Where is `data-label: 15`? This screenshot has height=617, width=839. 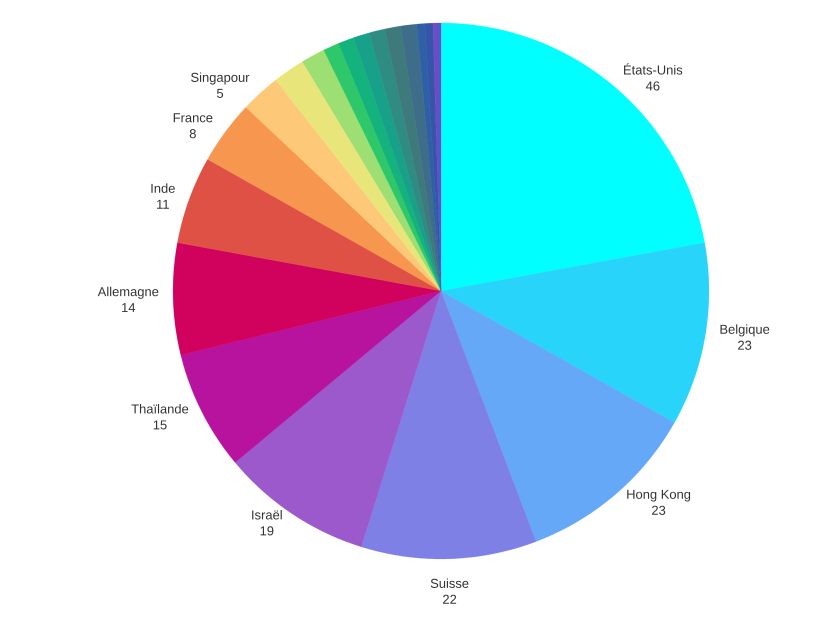 data-label: 15 is located at coordinates (160, 425).